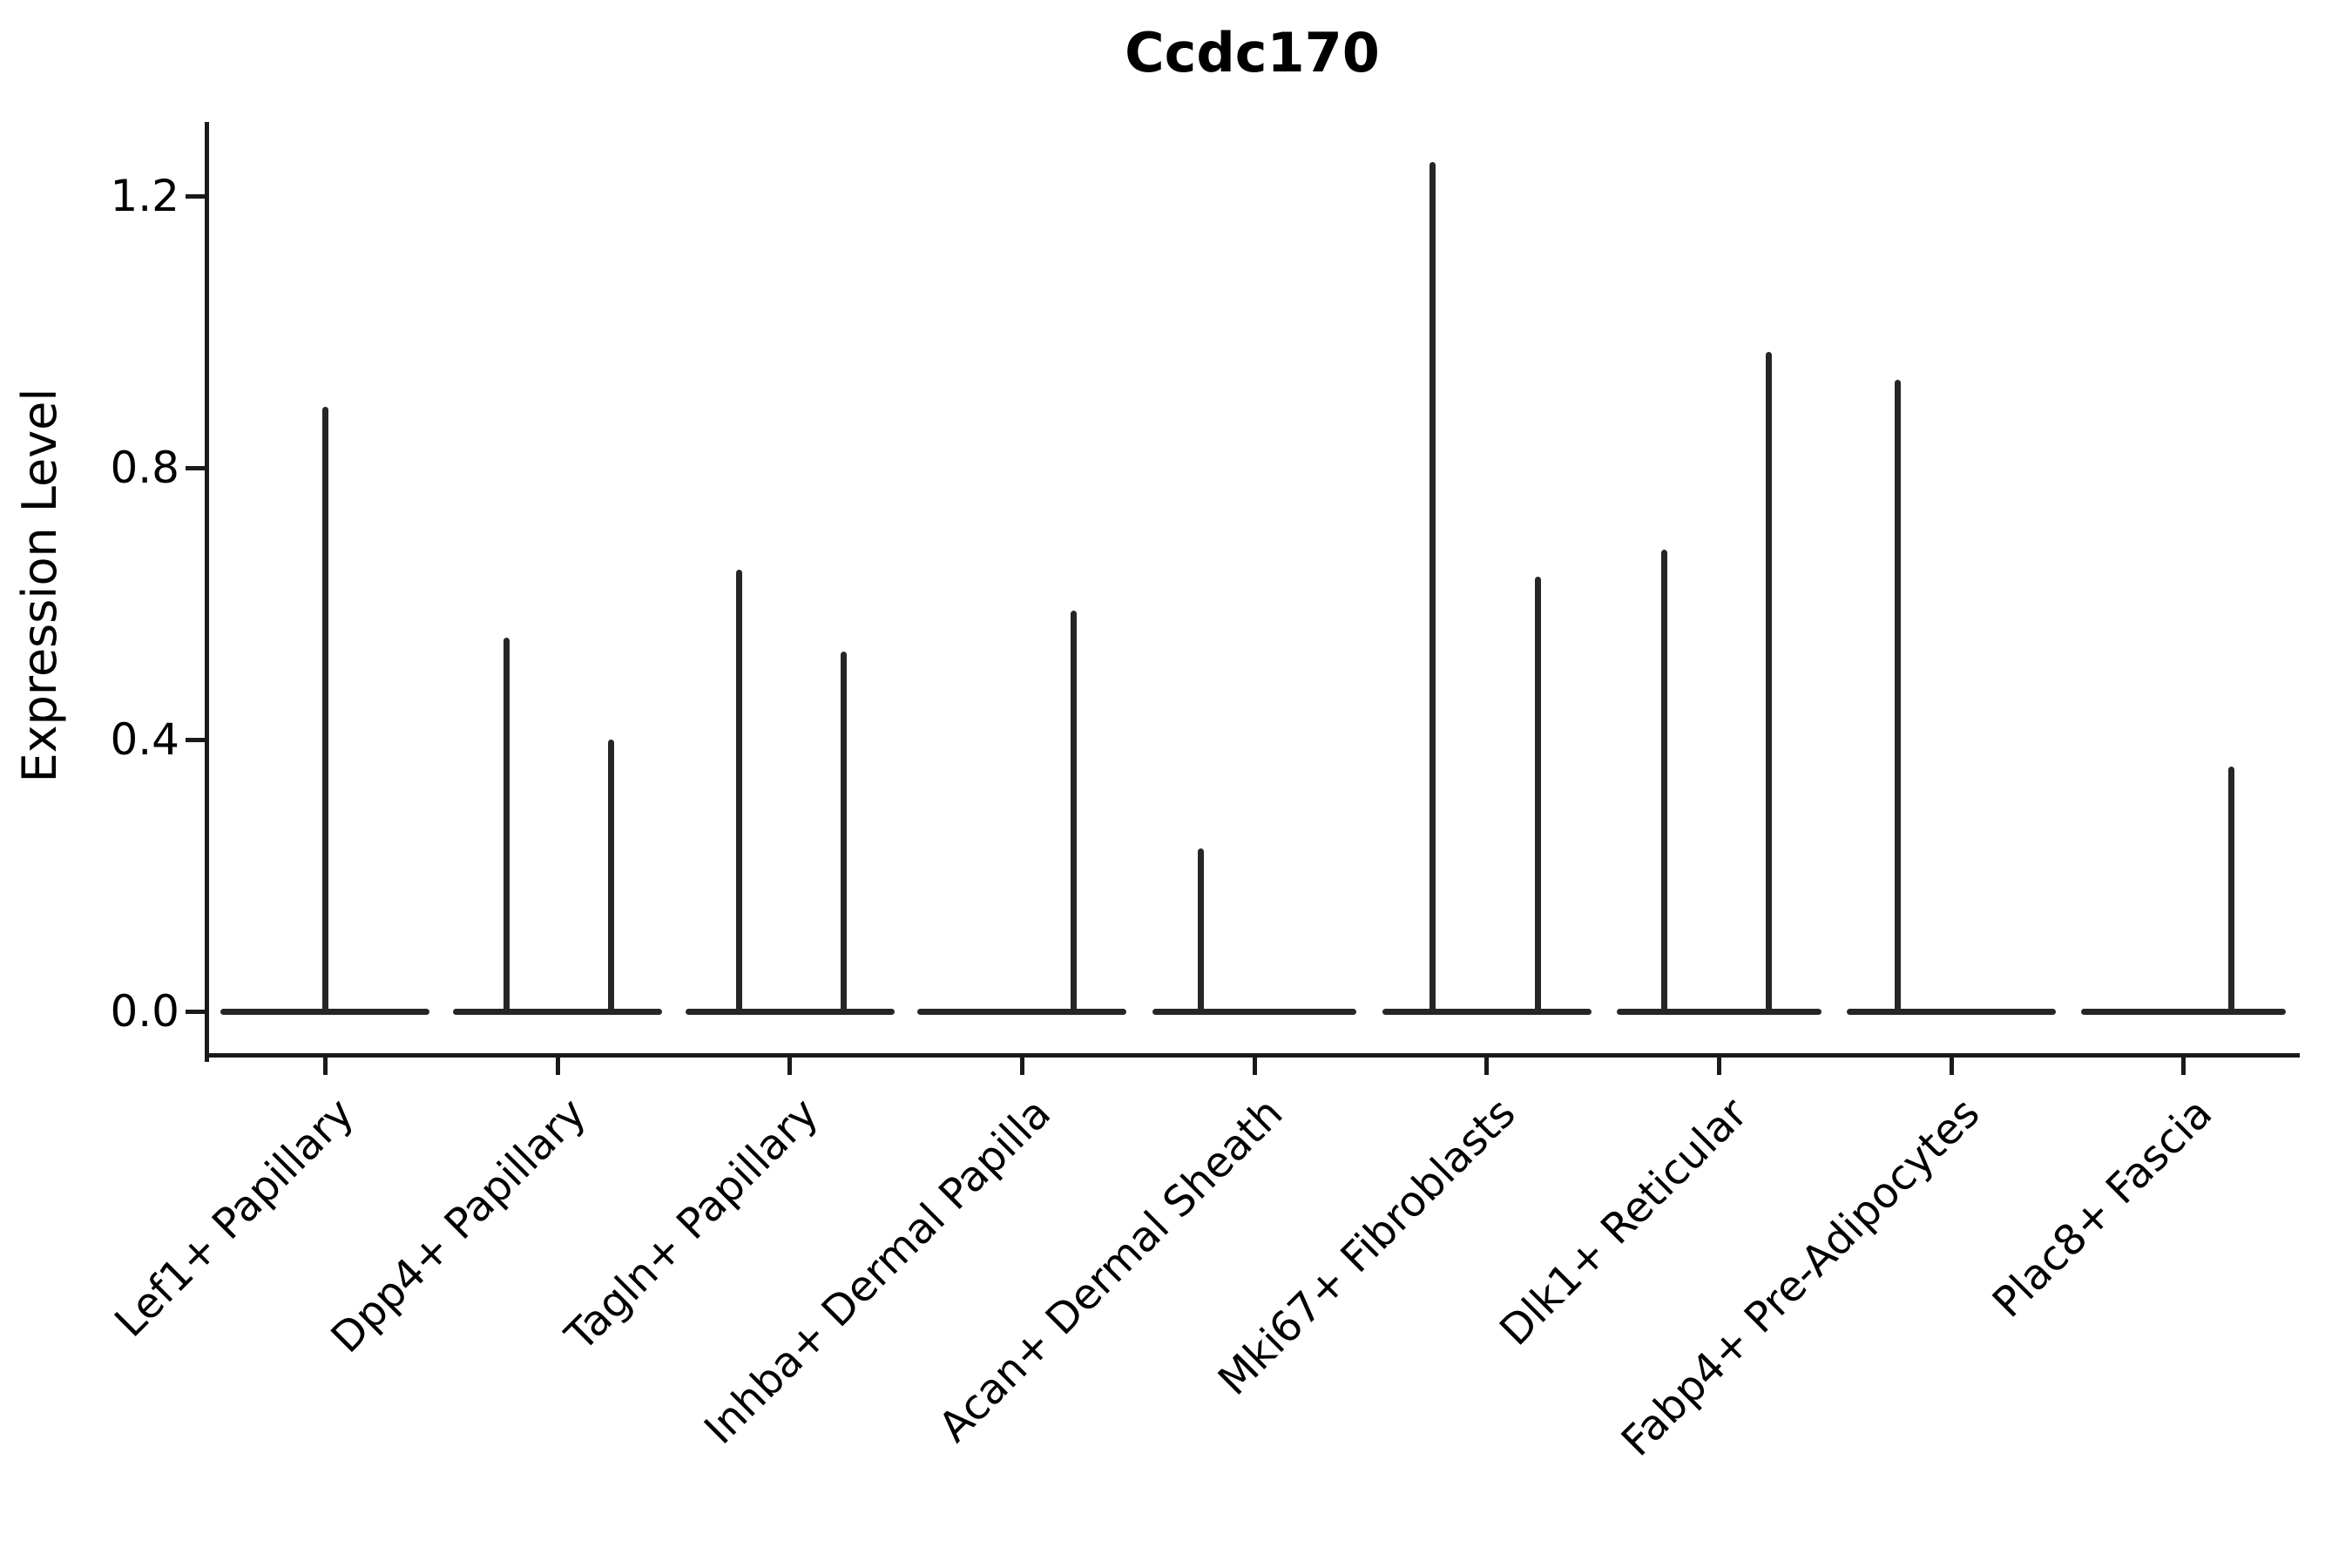 Image resolution: width=2352 pixels, height=1568 pixels. What do you see at coordinates (459, 1225) in the screenshot?
I see `x-tick-label: Dpp4+ Papillary` at bounding box center [459, 1225].